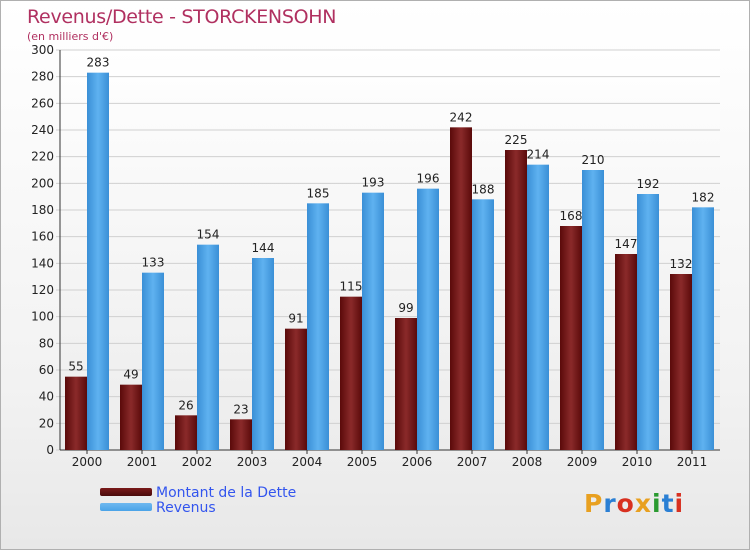  Describe the element at coordinates (610, 503) in the screenshot. I see `logo-letter: r` at that location.